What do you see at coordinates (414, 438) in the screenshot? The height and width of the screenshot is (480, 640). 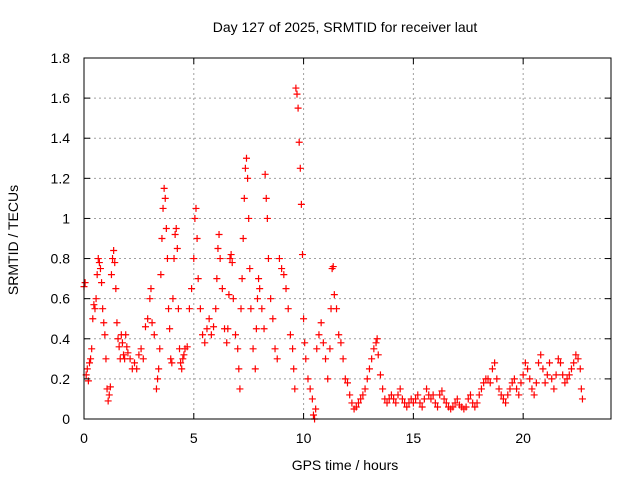 I see `x-tick-label: 15` at bounding box center [414, 438].